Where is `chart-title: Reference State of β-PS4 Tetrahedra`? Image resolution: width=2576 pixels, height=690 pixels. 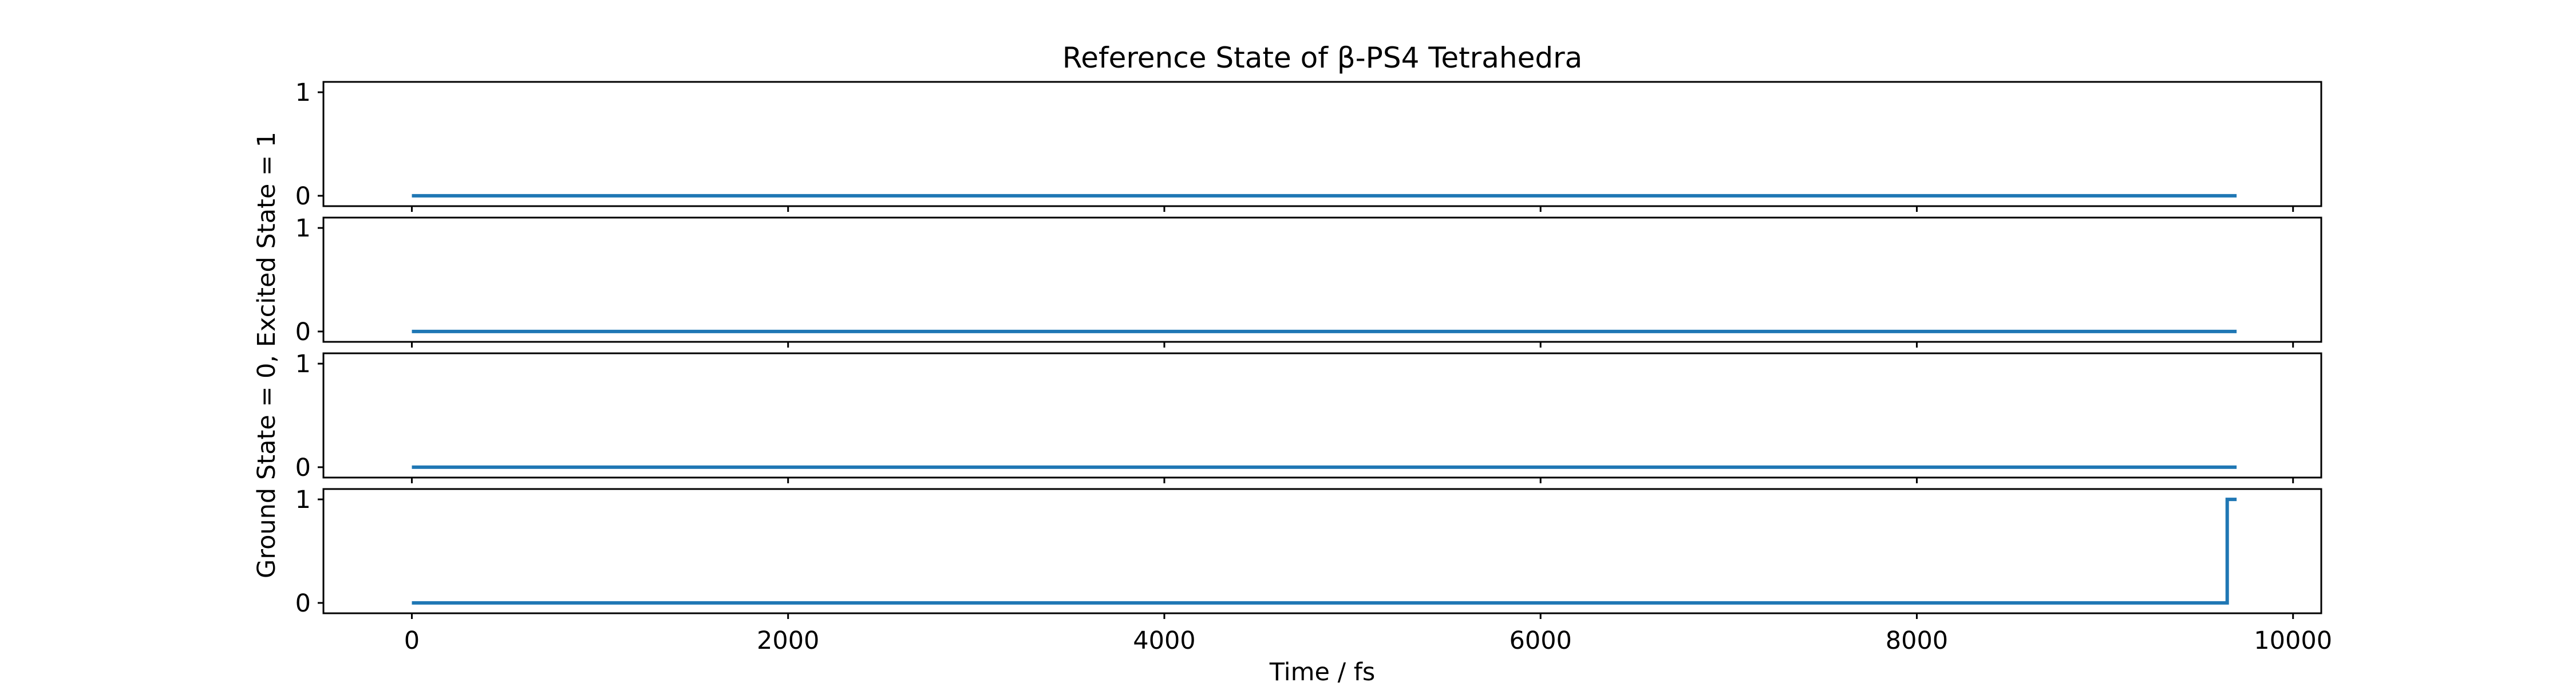 chart-title: Reference State of β-PS4 Tetrahedra is located at coordinates (1322, 57).